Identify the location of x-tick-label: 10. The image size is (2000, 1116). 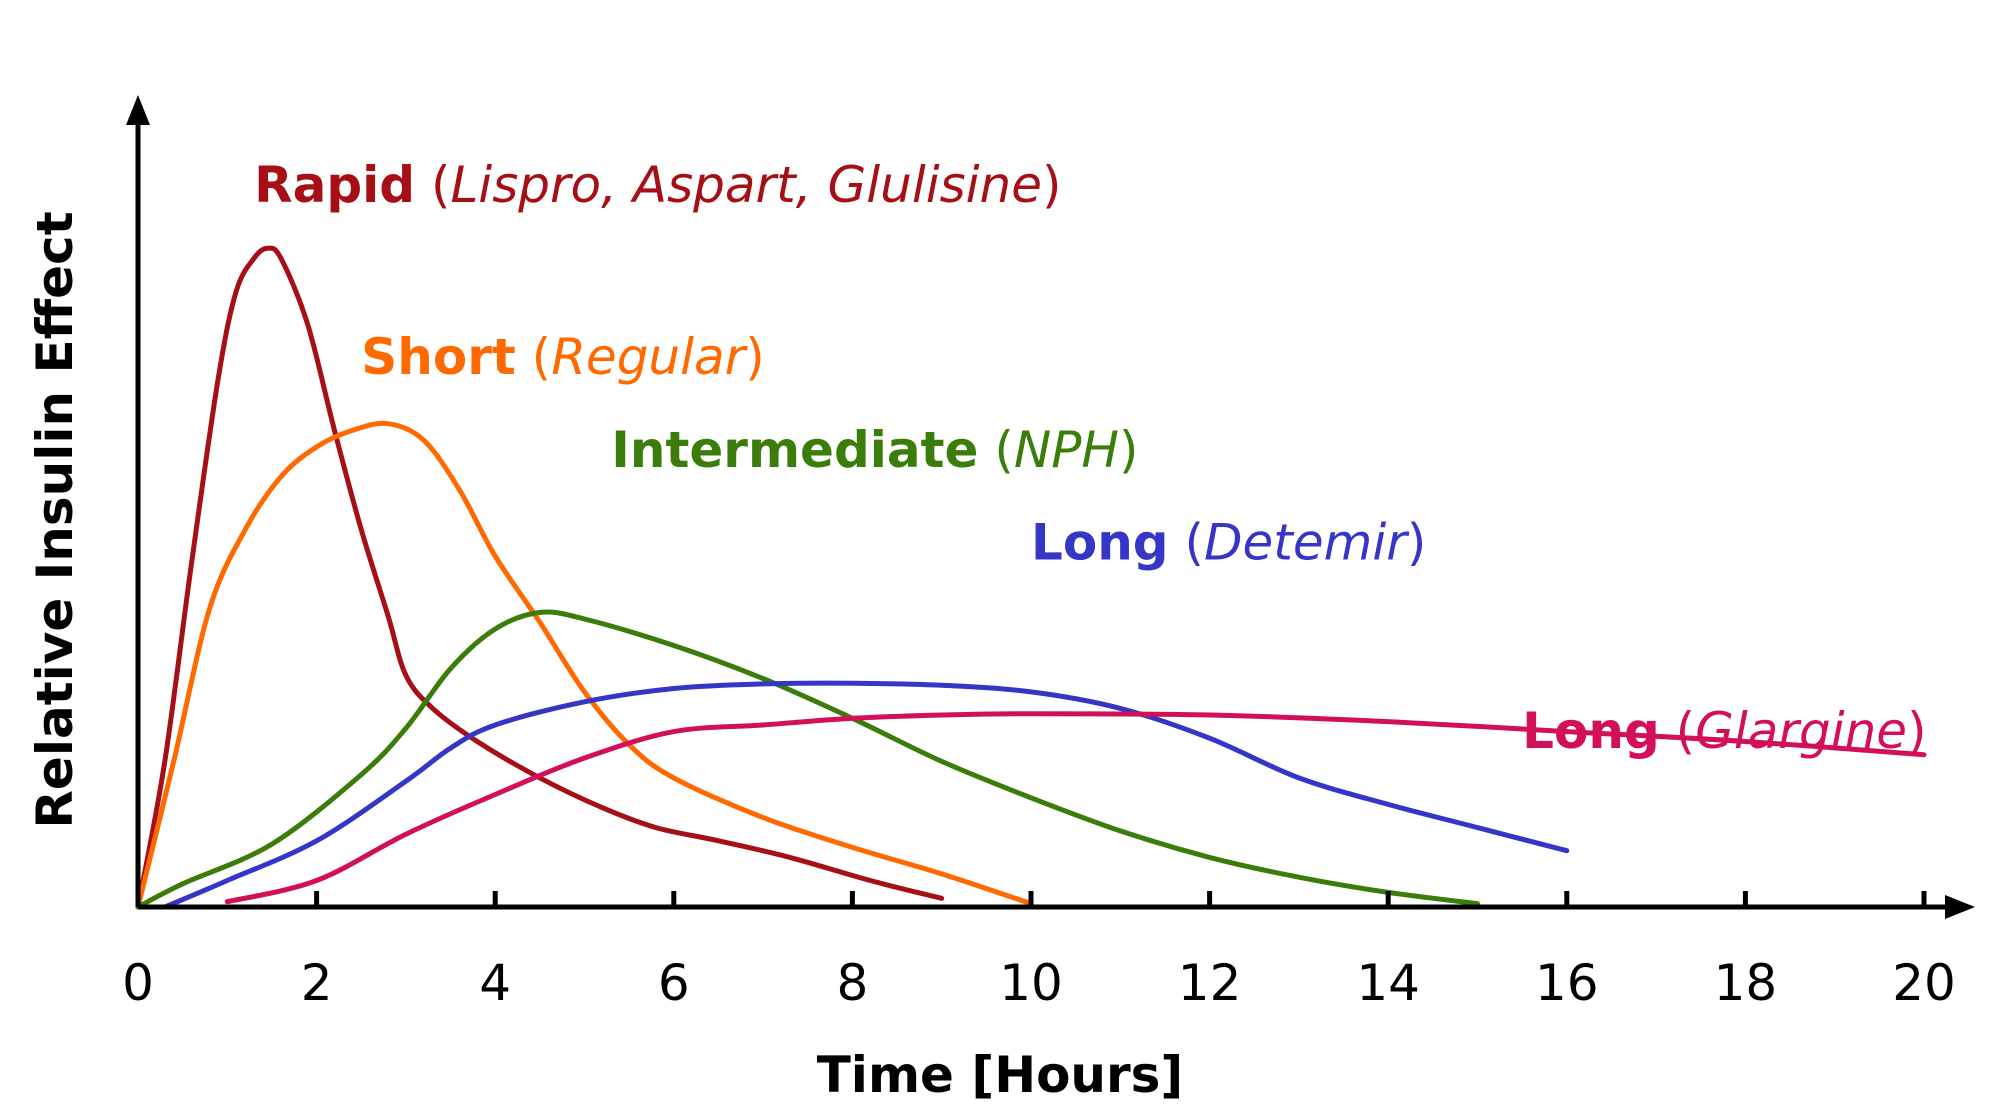
(1031, 983).